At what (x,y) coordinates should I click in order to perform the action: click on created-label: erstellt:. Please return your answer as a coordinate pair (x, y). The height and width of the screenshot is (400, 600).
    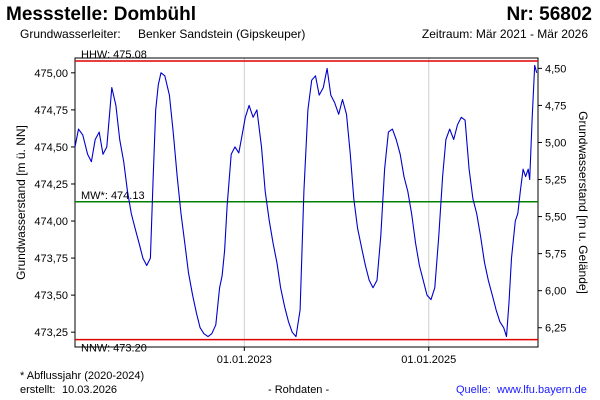
    Looking at the image, I should click on (38, 390).